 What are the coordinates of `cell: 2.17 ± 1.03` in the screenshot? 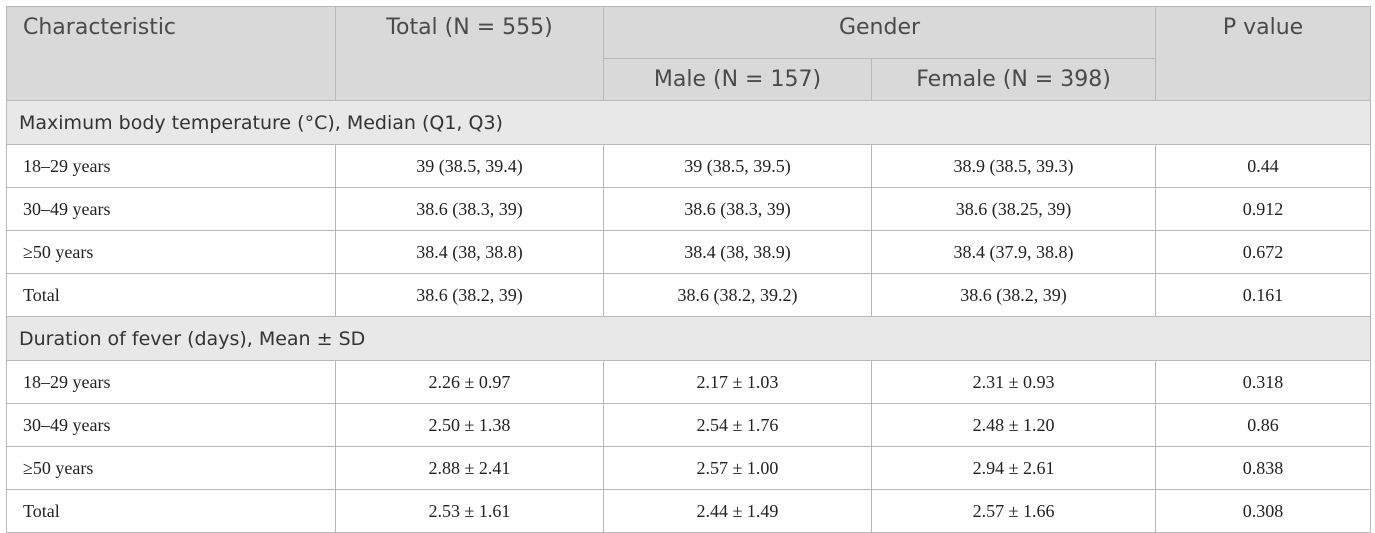 It's located at (737, 382).